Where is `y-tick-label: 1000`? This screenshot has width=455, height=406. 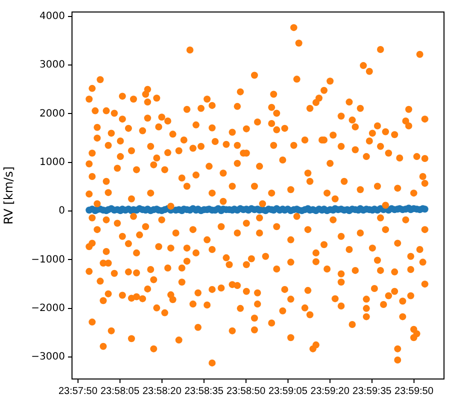 y-tick-label: 1000 is located at coordinates (52, 162).